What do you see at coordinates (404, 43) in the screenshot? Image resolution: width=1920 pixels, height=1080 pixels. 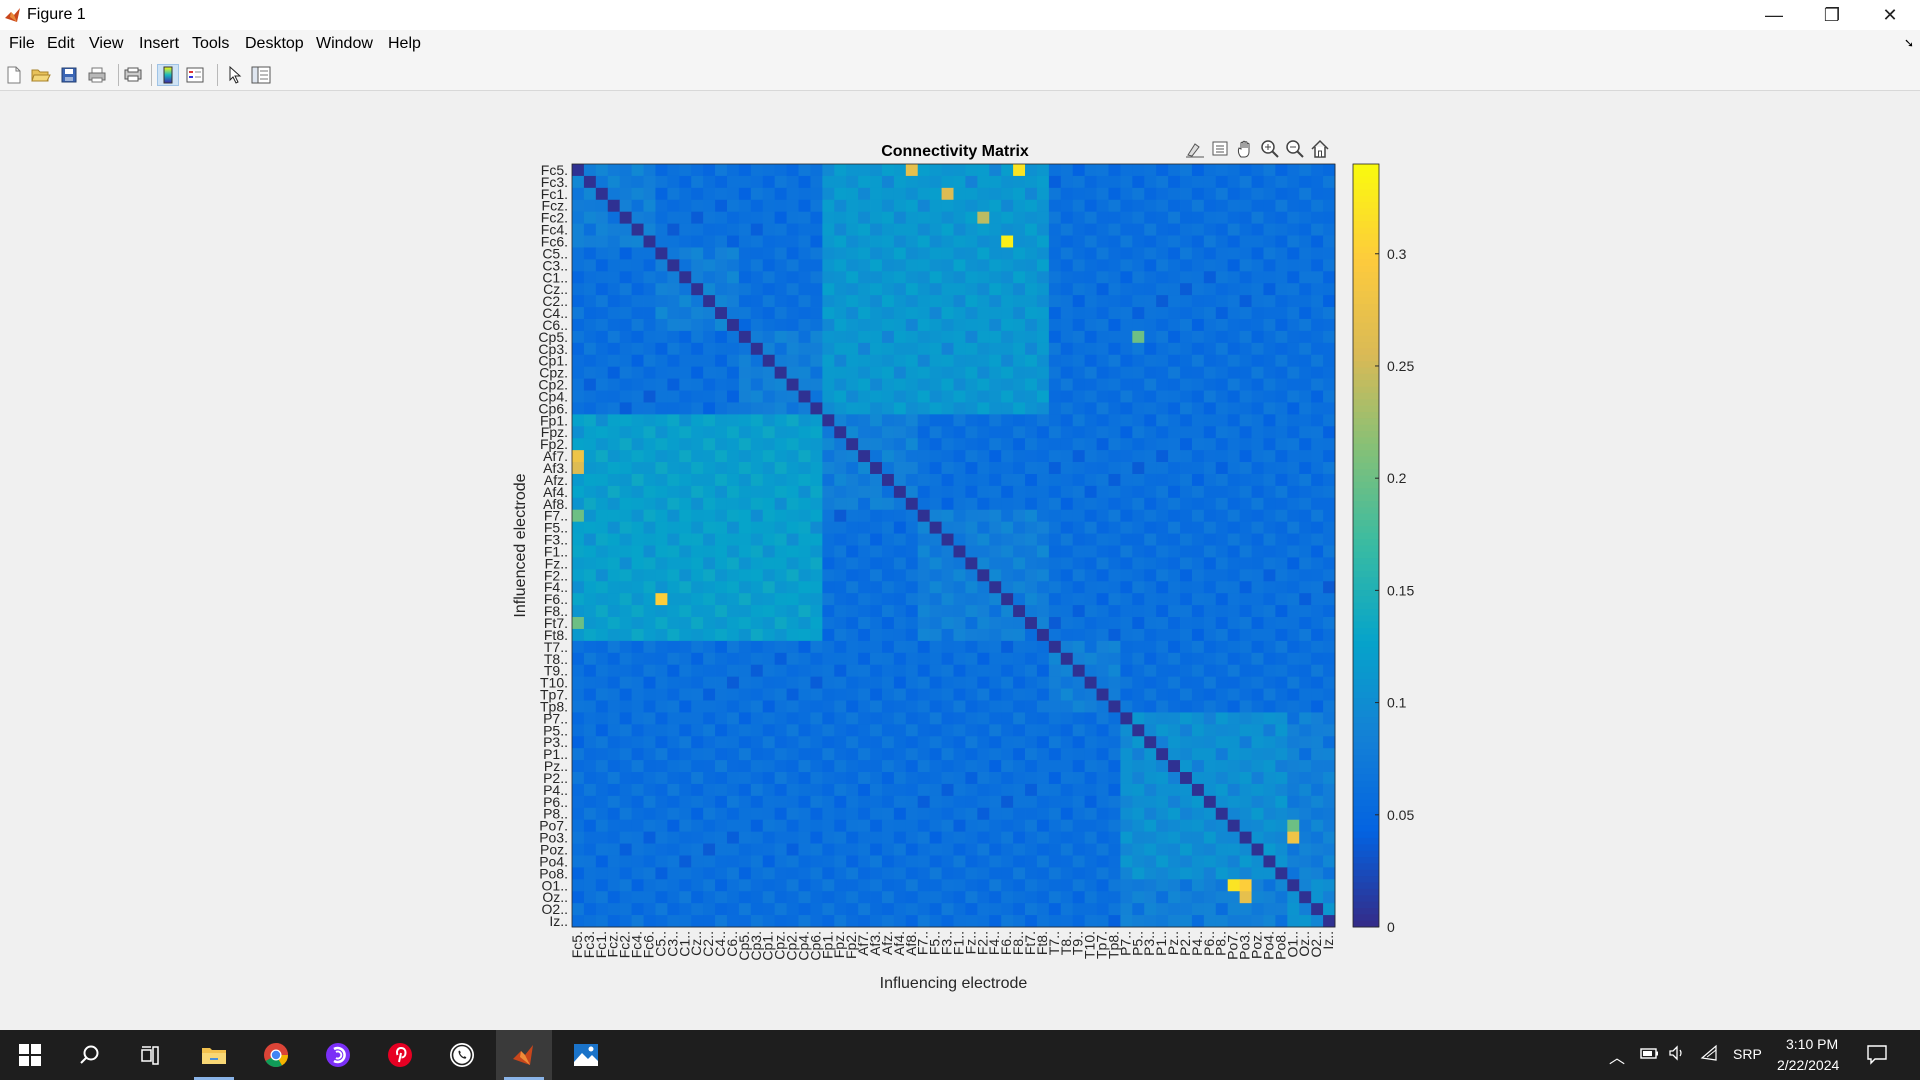 I see `menu-help: Help` at bounding box center [404, 43].